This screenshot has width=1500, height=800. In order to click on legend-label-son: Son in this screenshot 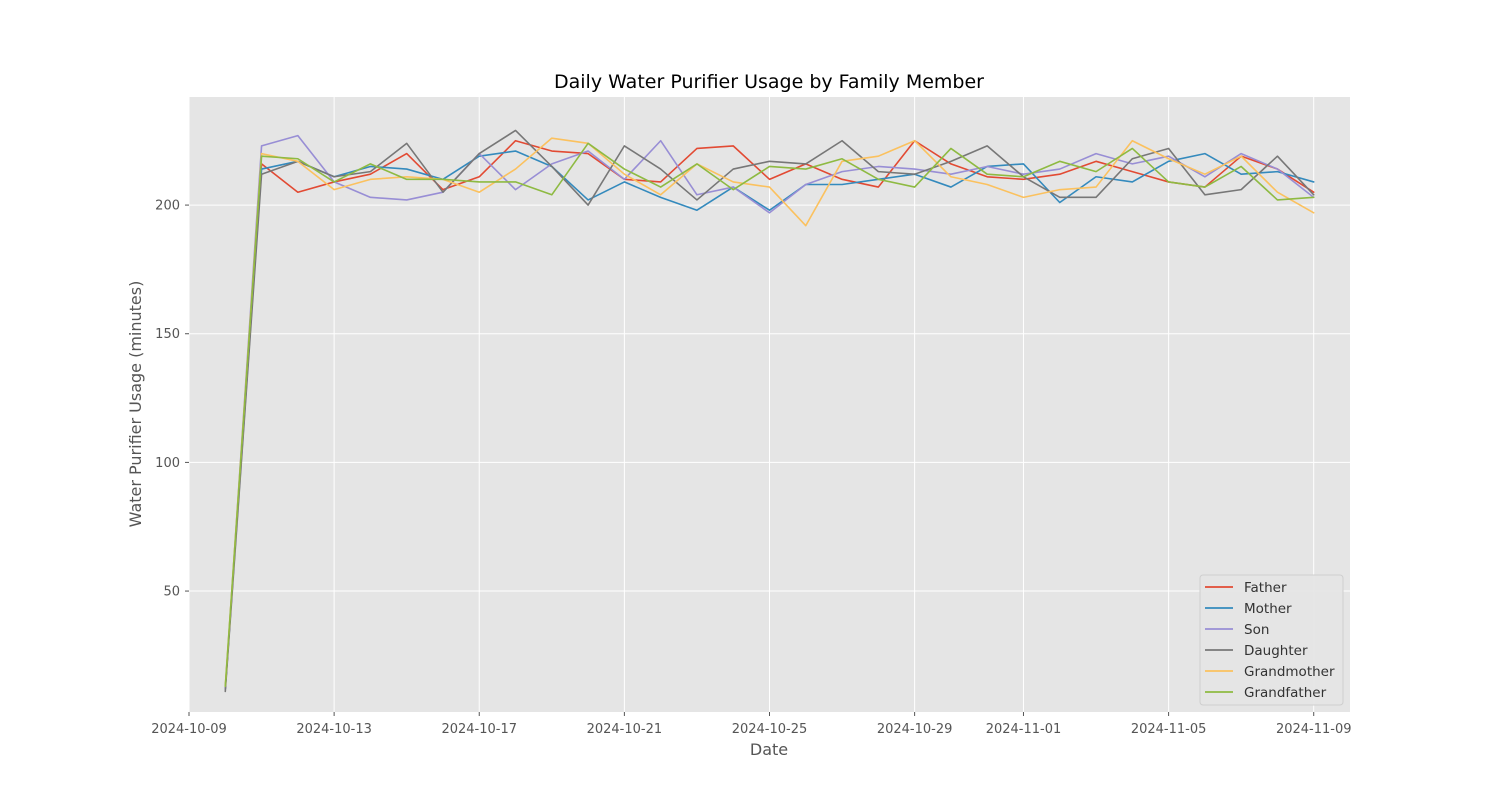, I will do `click(1256, 630)`.